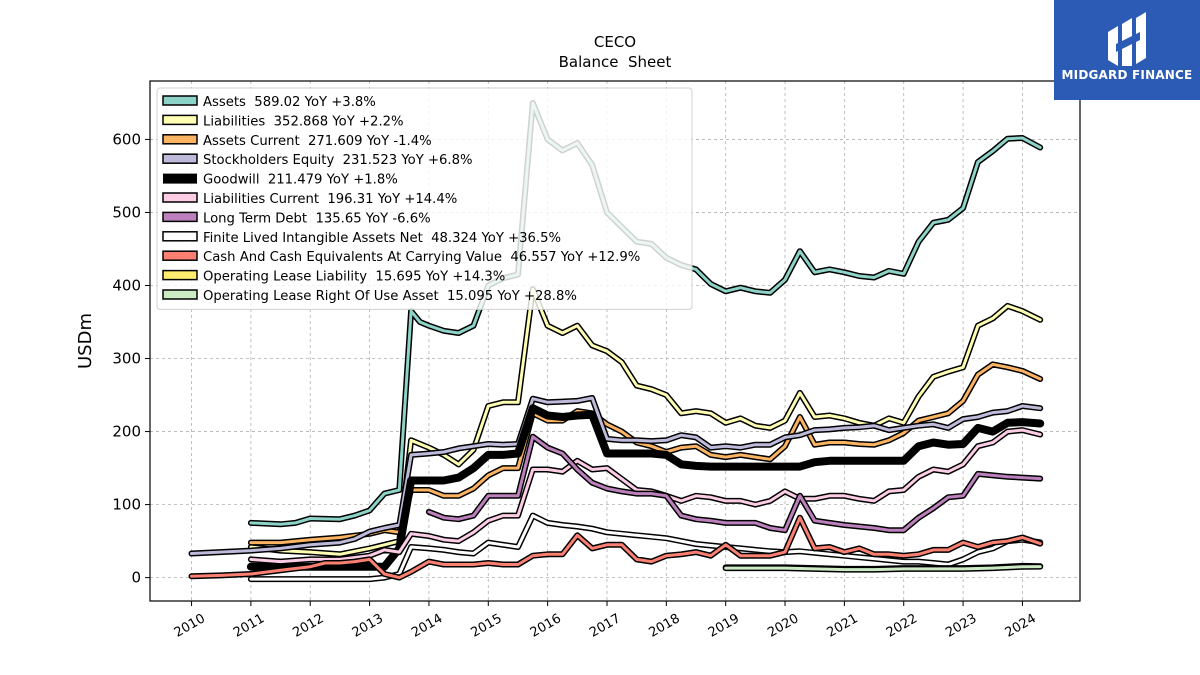  I want to click on legend-label: Assets 589.02 YoY +3.8%, so click(289, 102).